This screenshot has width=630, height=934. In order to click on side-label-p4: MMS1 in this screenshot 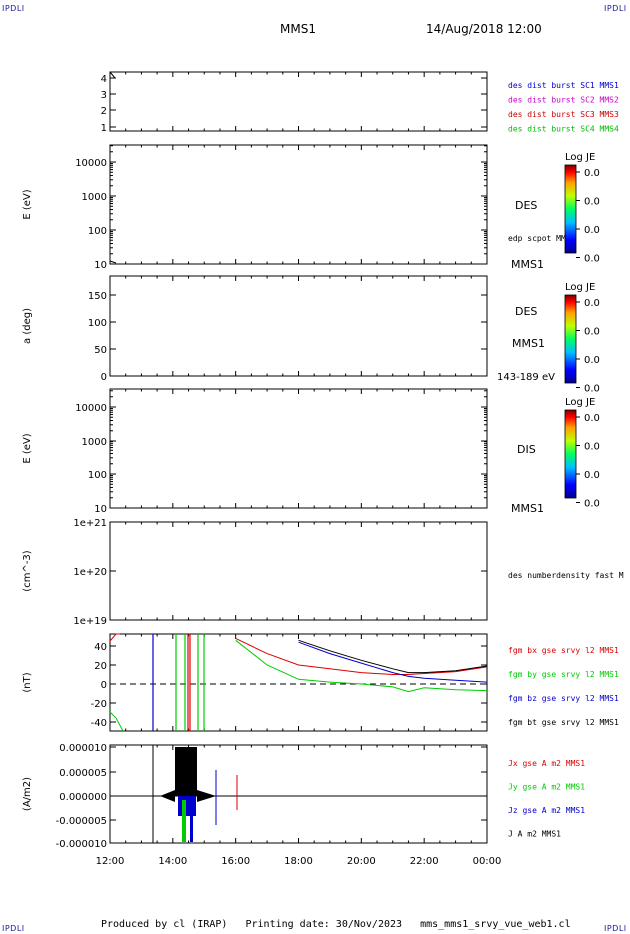, I will do `click(527, 508)`.